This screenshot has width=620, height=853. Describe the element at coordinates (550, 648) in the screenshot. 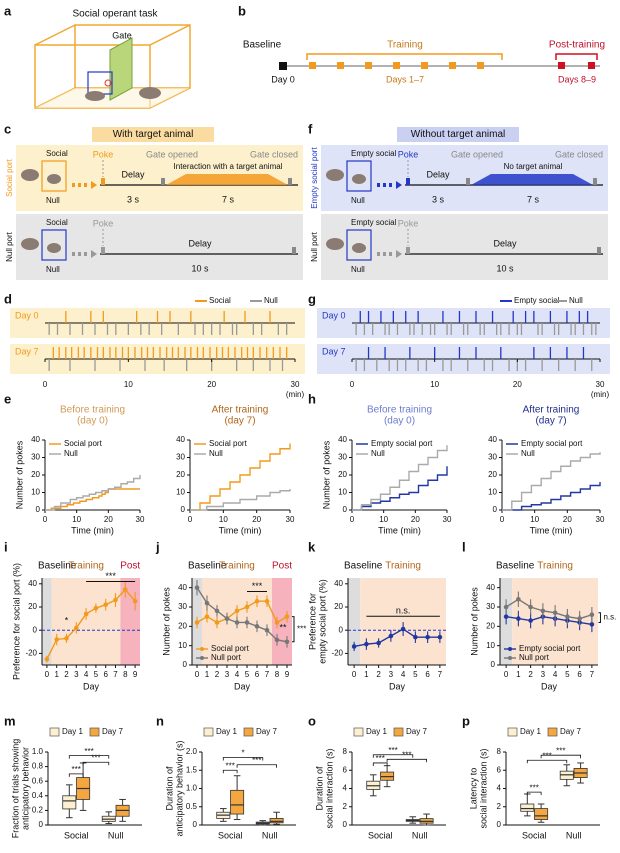

I see `legend-label: Empty social port` at that location.